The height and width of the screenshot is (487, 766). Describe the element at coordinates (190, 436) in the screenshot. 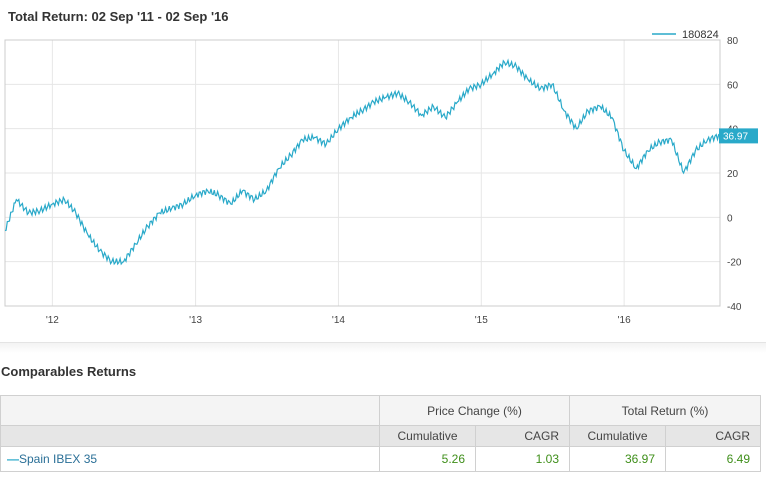

I see `sub-header-blank` at that location.